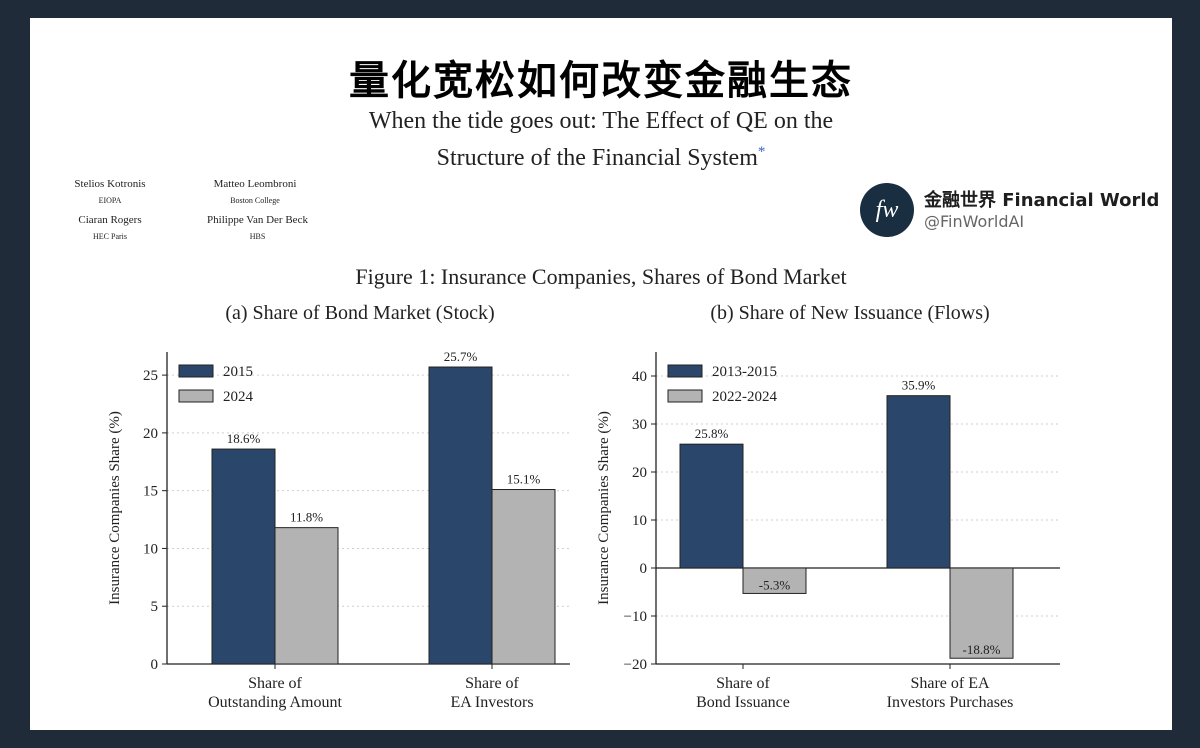 This screenshot has width=1200, height=748. Describe the element at coordinates (950, 702) in the screenshot. I see `x-tick-label-b: Investors Purchases` at that location.